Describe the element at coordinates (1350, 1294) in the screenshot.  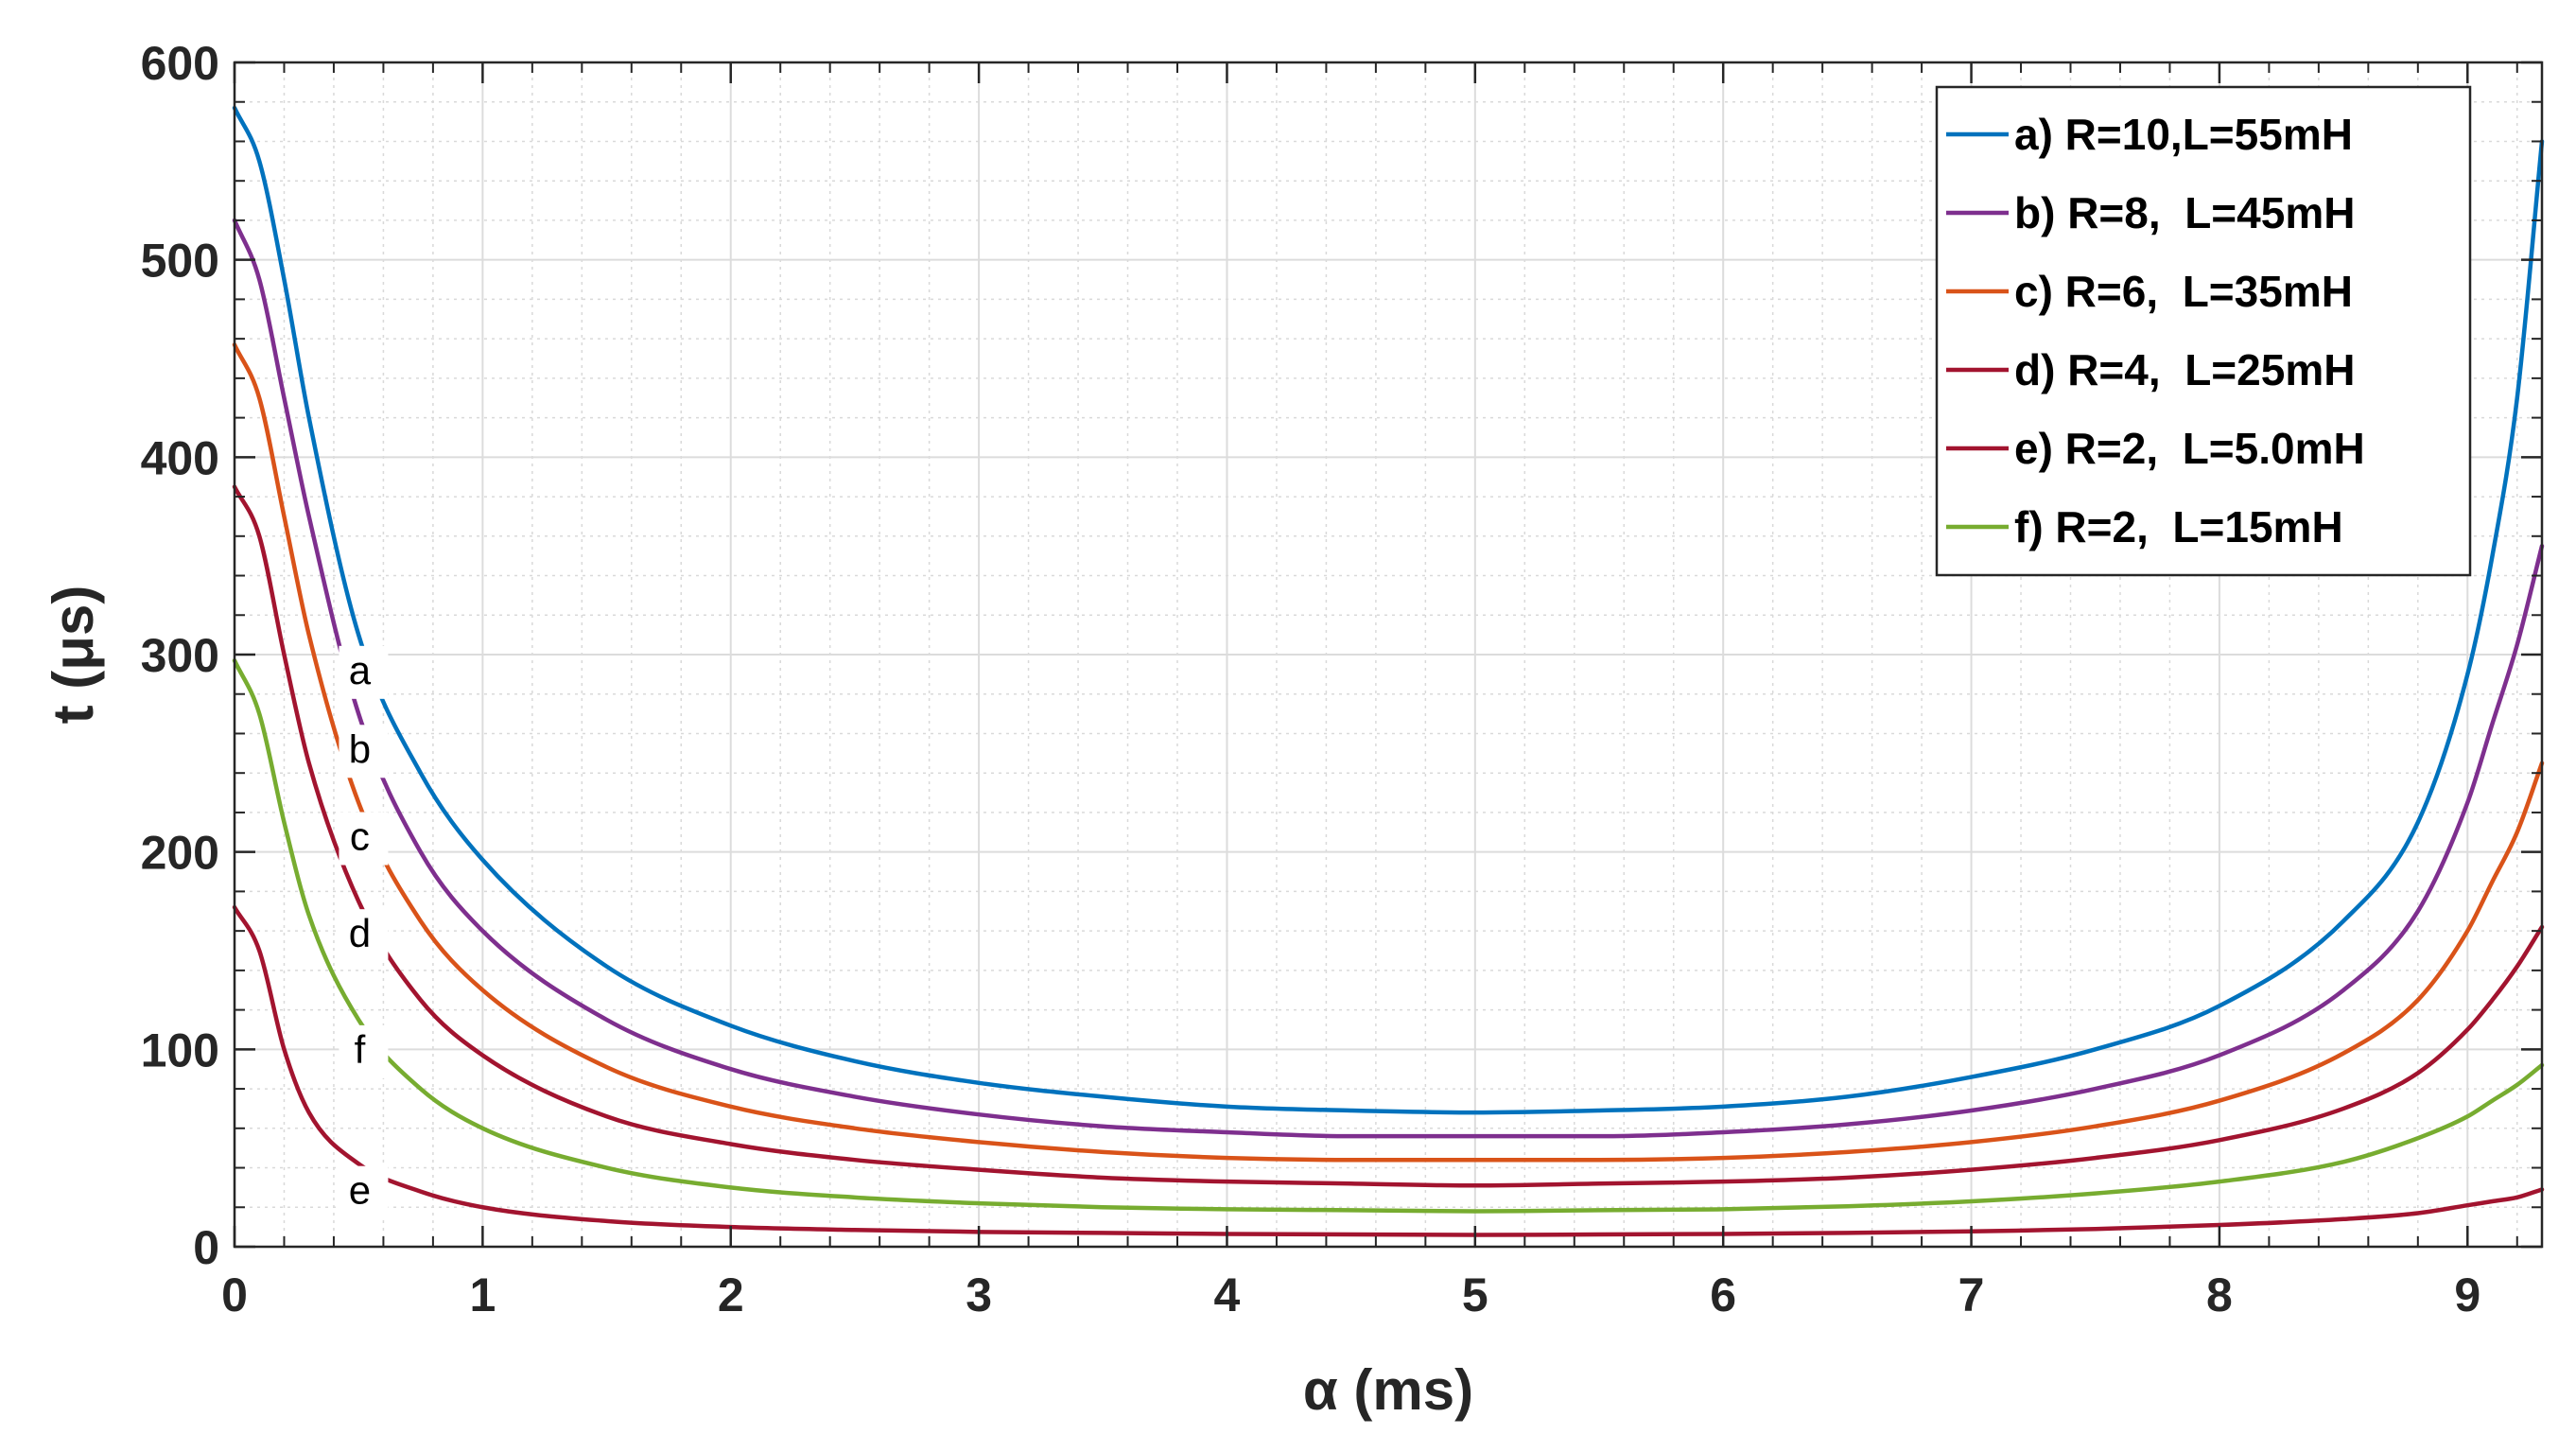
I see `x-tick-labels: 0 1 2 3 4 5 6 7 8 9` at that location.